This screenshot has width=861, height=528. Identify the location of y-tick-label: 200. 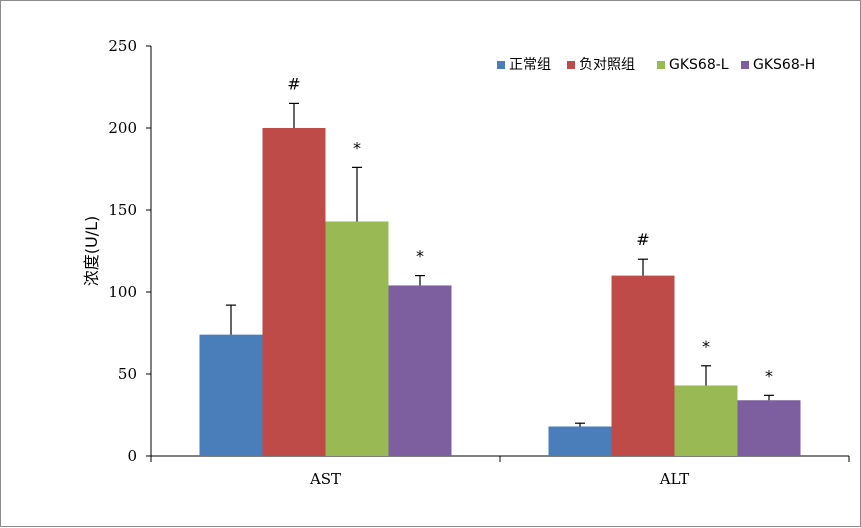
(122, 128).